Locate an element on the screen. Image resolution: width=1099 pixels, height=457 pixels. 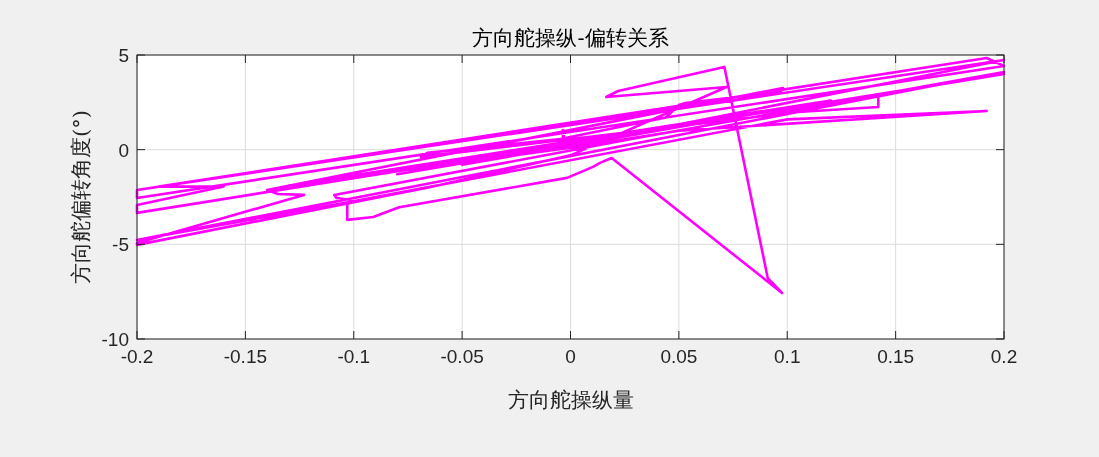
title: 方向舵操纵-偏转关系 is located at coordinates (570, 38).